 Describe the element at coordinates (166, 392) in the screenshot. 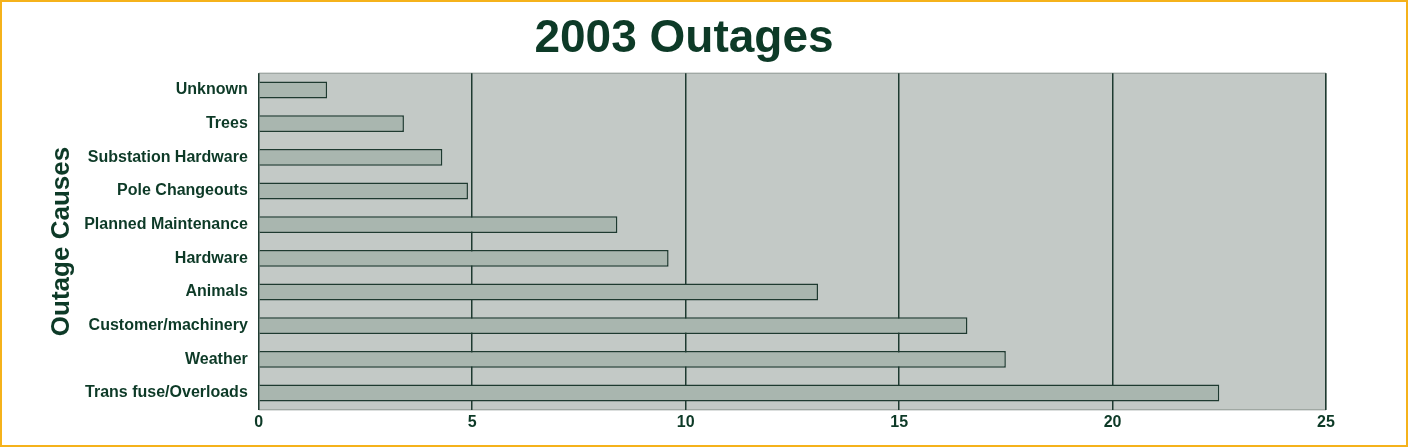

I see `y-tick-label: Trans fuse/Overloads` at that location.